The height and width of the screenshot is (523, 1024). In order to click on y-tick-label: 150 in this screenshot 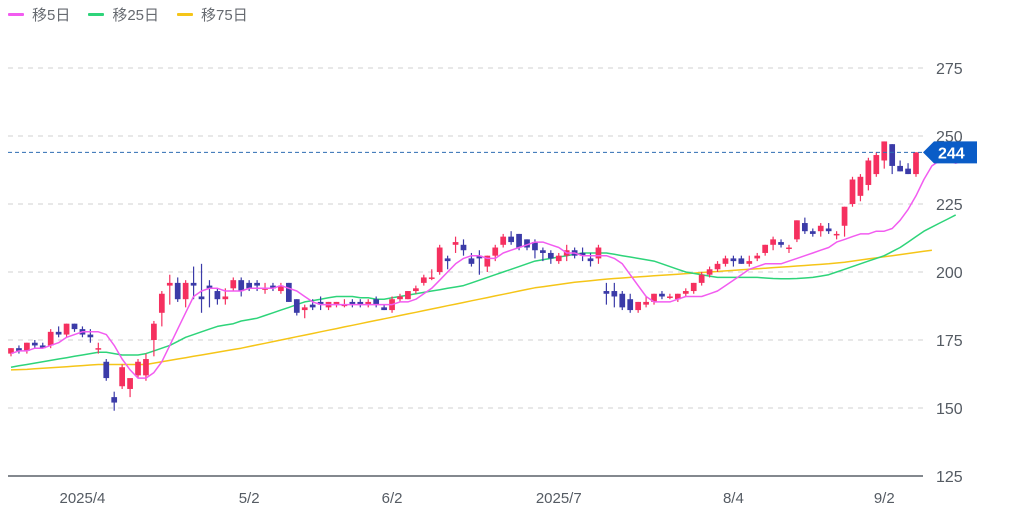, I will do `click(949, 409)`.